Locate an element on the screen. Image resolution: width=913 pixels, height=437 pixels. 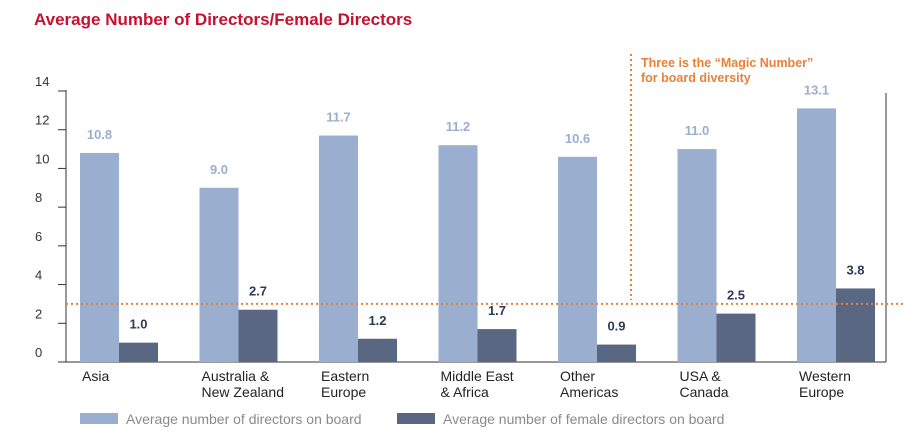
data-label-directors: 10.6 is located at coordinates (577, 138).